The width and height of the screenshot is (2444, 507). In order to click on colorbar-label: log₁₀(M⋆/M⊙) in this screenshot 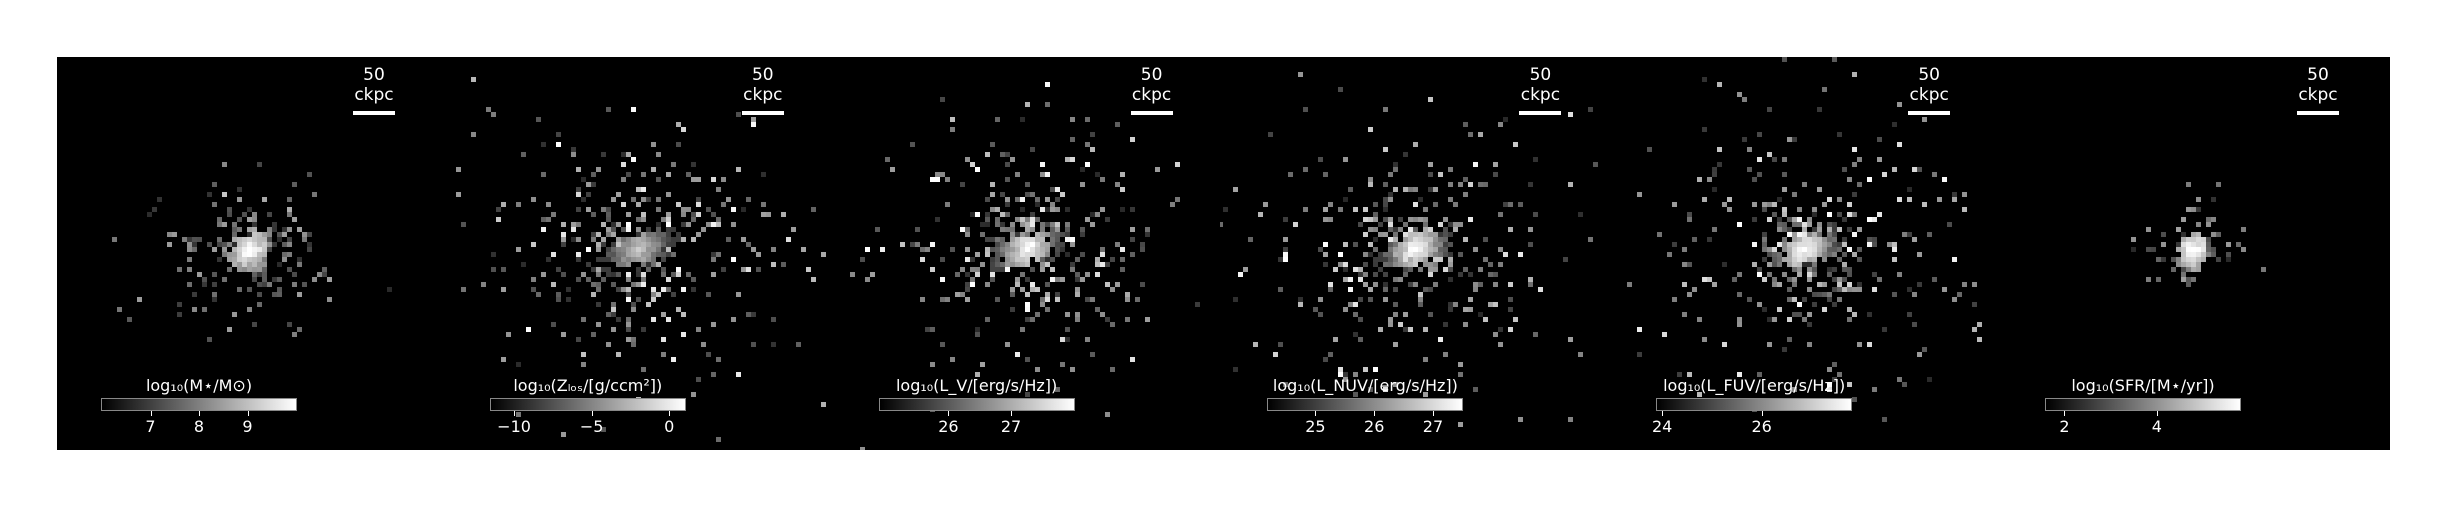, I will do `click(199, 385)`.